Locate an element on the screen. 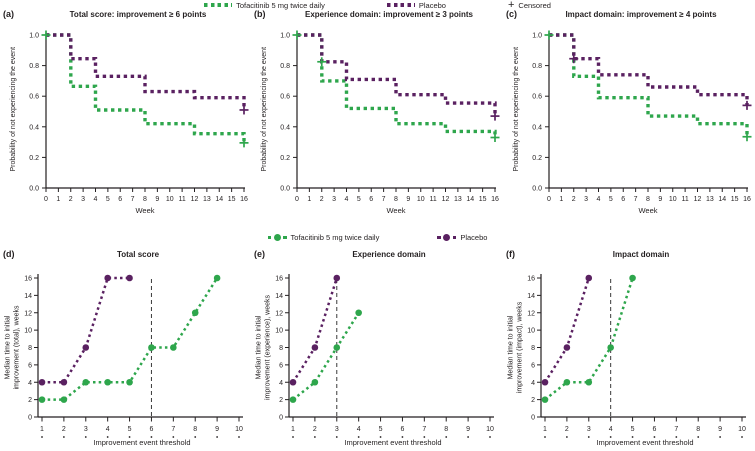 This screenshot has height=451, width=755. tick-label: 0.0 is located at coordinates (537, 189).